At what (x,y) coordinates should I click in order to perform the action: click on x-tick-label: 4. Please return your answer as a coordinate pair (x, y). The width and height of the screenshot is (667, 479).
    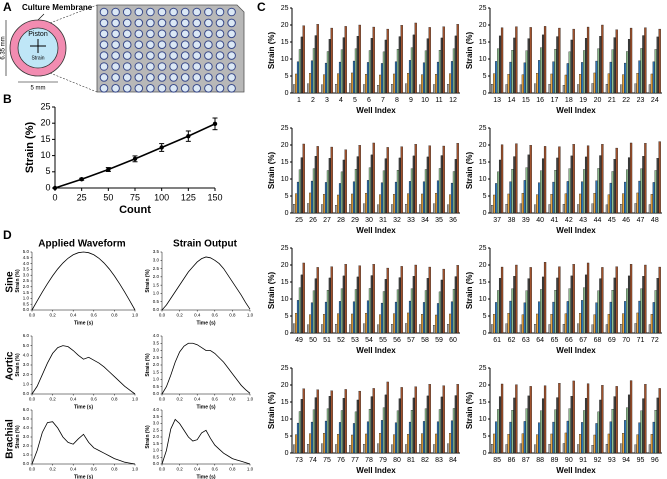
    Looking at the image, I should click on (341, 100).